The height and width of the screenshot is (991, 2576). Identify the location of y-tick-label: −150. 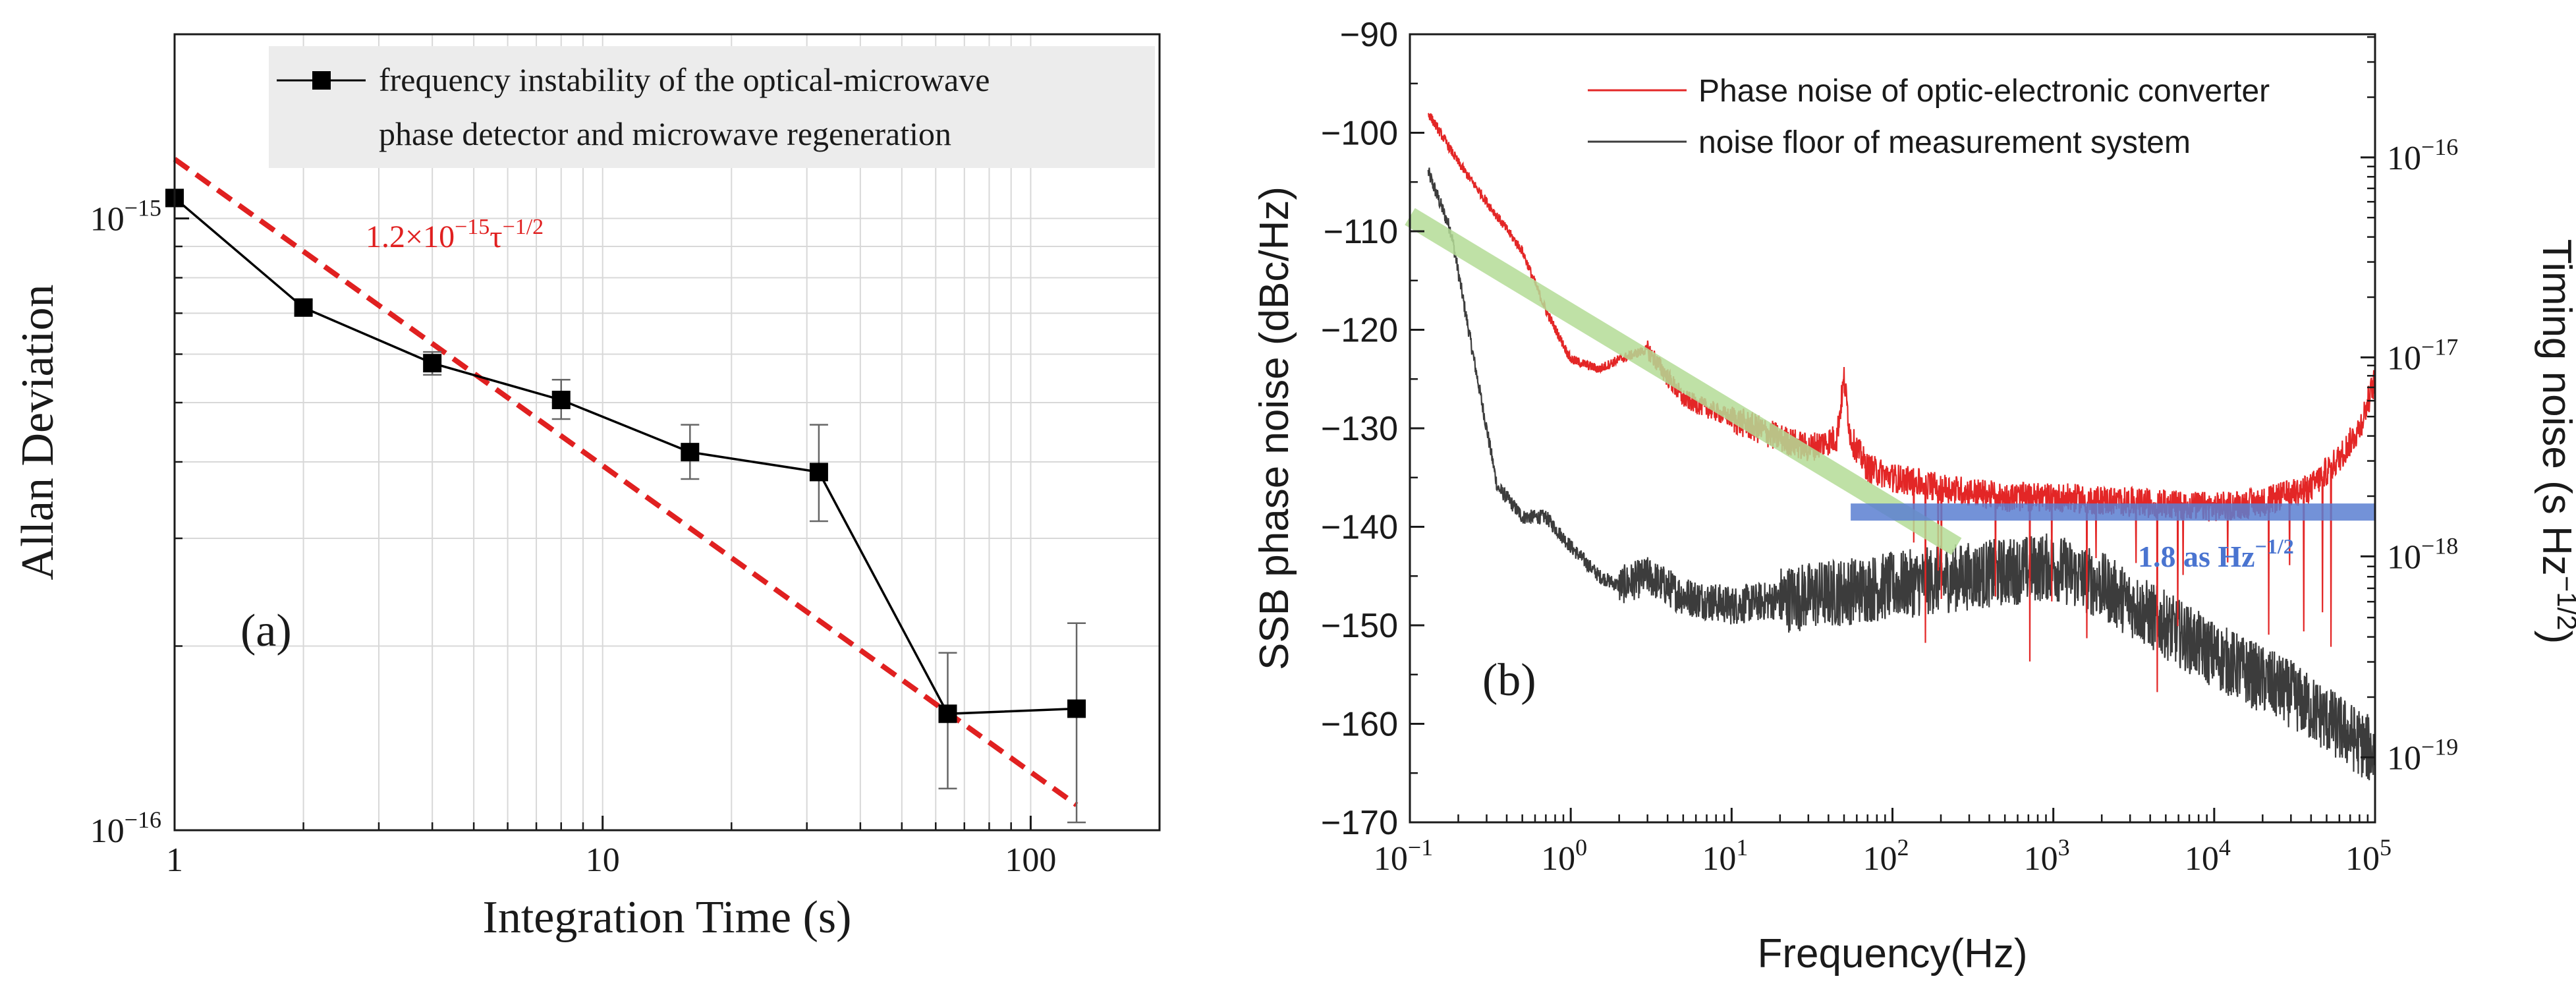
(1359, 626).